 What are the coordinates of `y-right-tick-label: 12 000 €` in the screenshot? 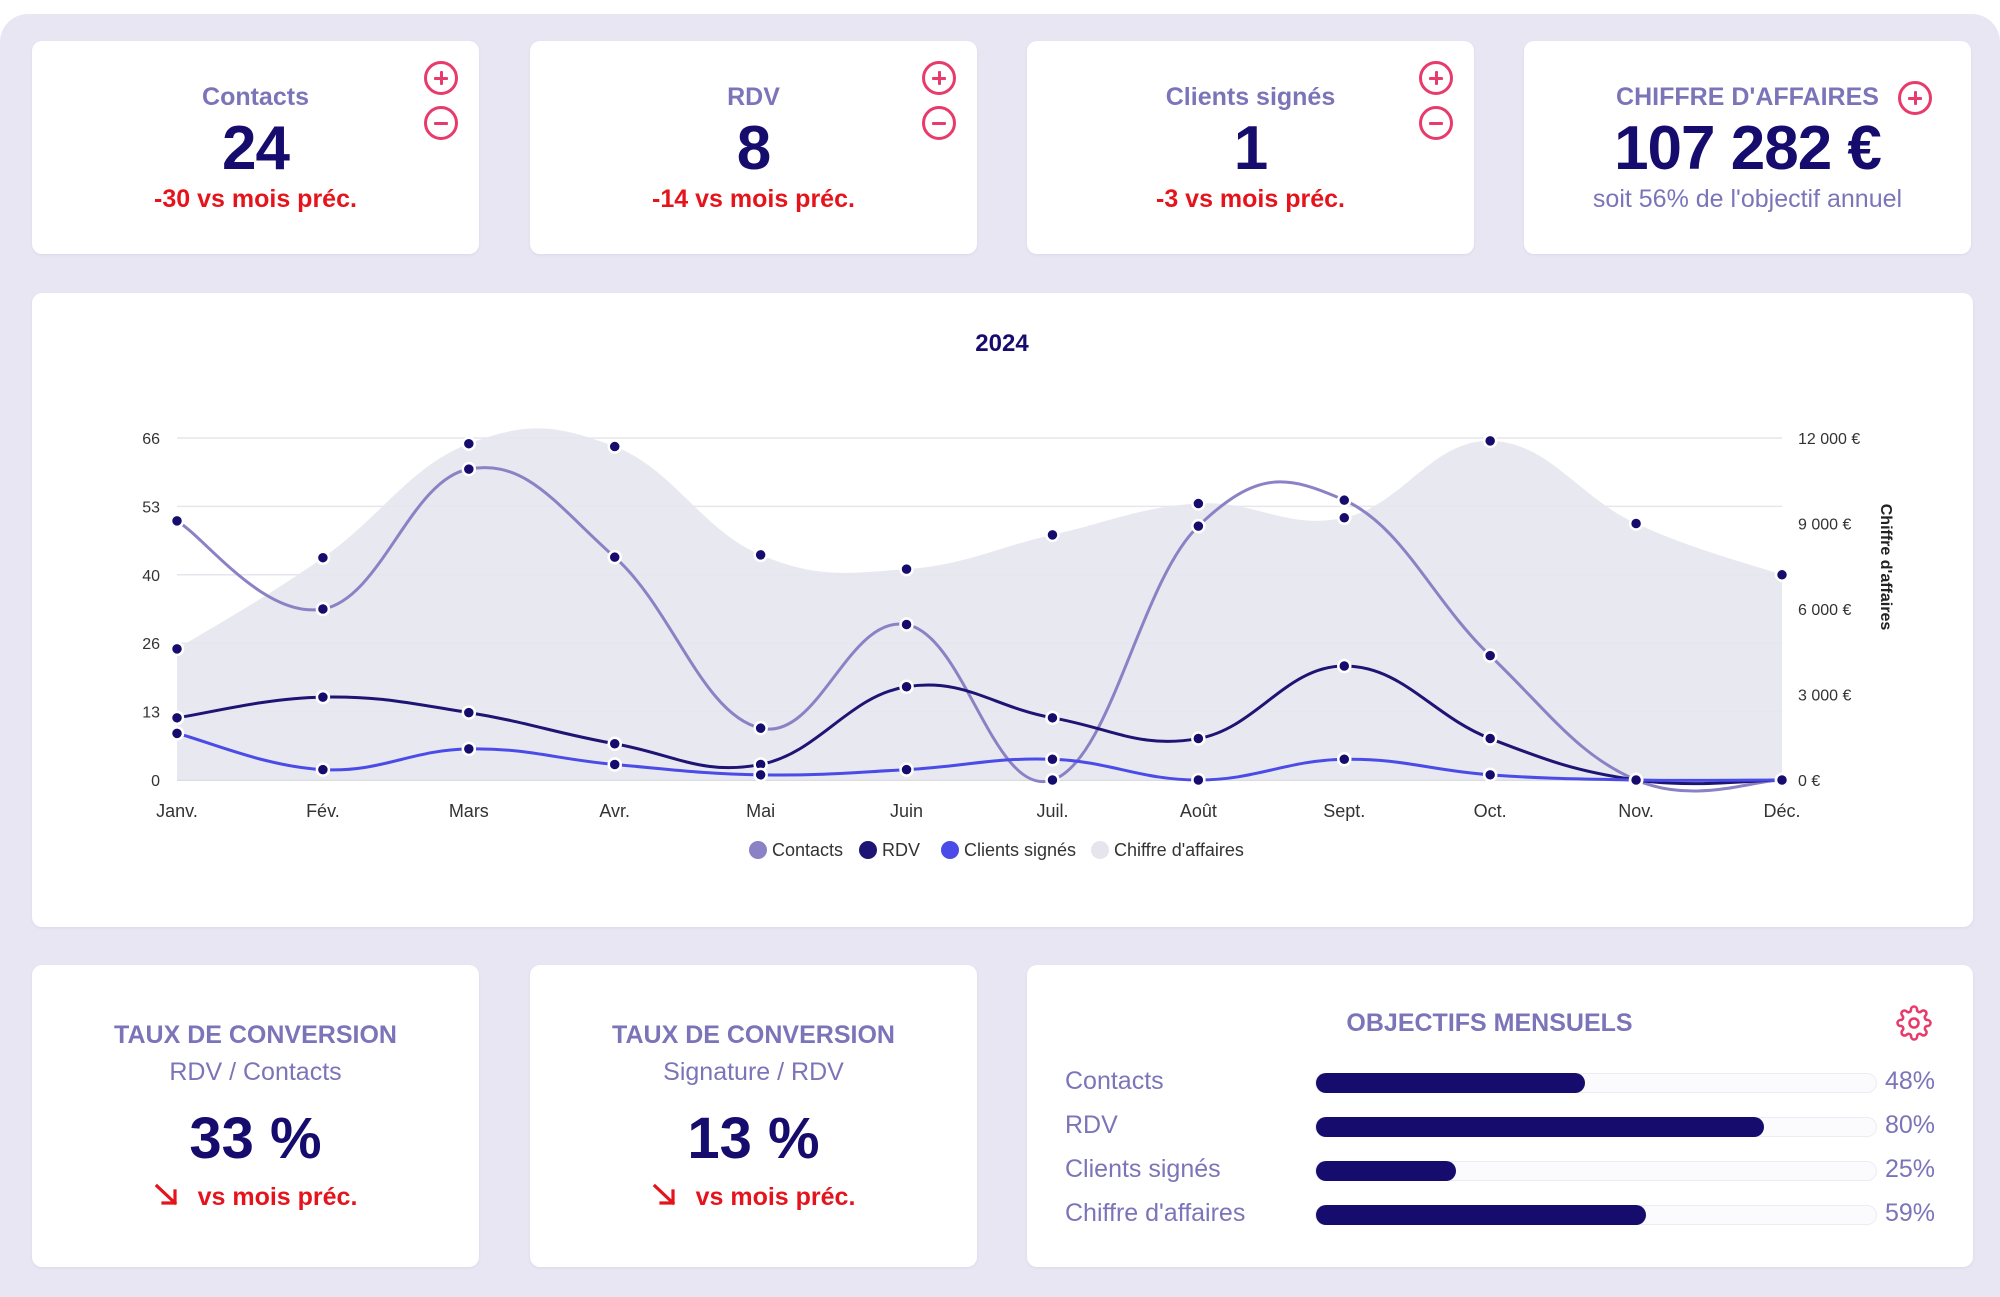 It's located at (1829, 439).